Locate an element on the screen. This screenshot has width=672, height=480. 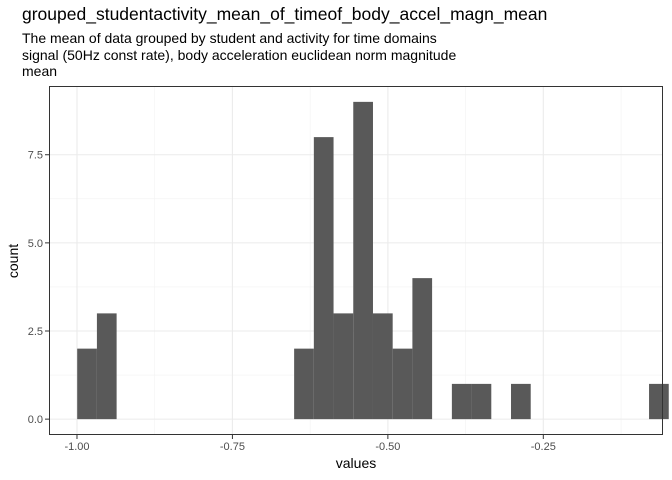
y-axis: 0.0 2.5 5.0 7.5 is located at coordinates (38, 288).